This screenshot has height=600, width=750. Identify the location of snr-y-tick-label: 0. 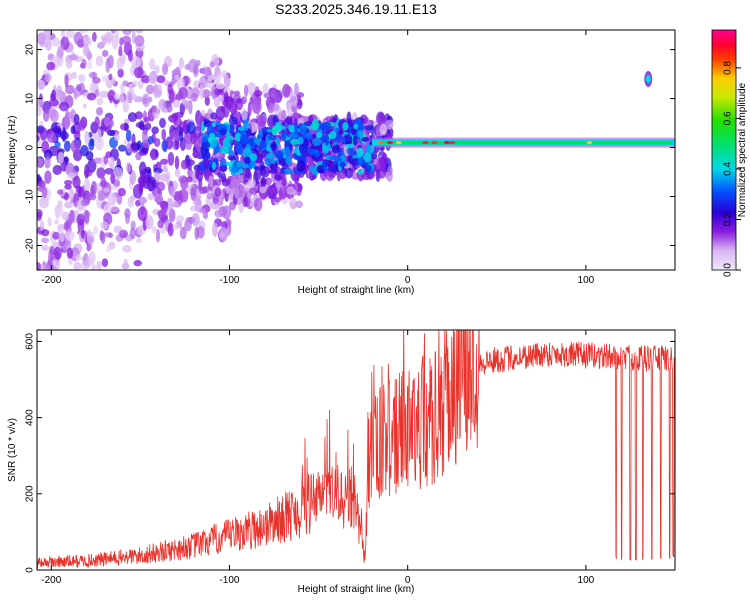
(30, 570).